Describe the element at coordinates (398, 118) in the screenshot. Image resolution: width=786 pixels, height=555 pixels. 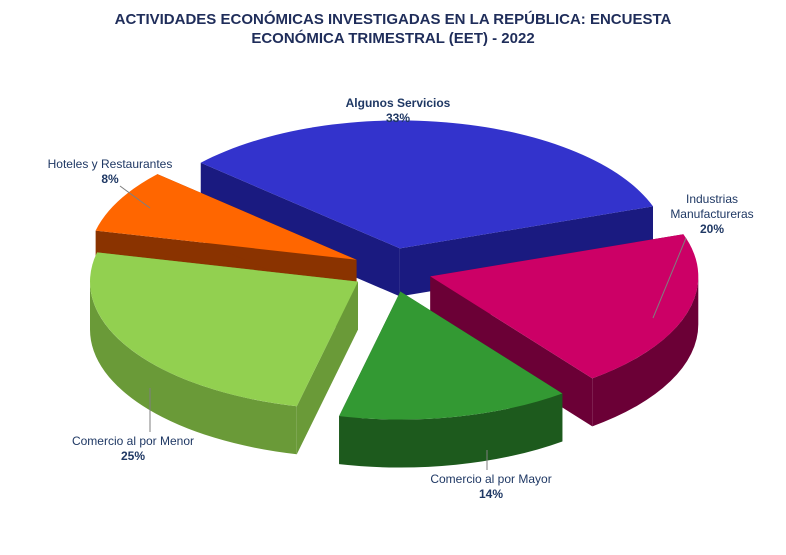
I see `slice-percent: 33%` at that location.